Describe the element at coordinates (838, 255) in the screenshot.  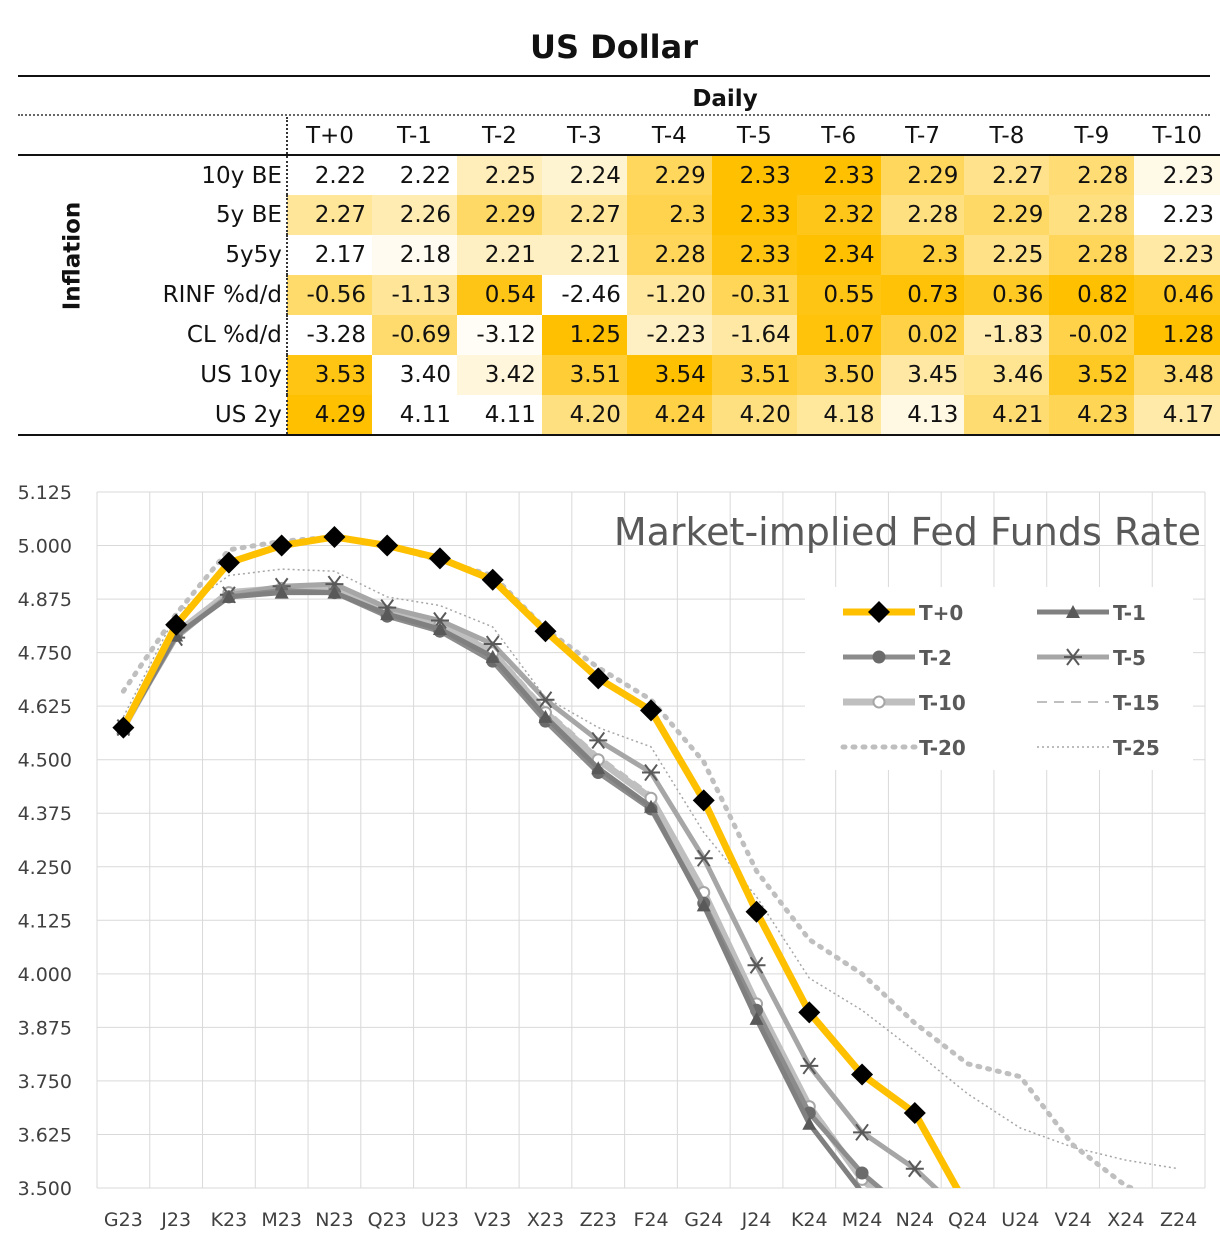
I see `table-cell: 2.34` at that location.